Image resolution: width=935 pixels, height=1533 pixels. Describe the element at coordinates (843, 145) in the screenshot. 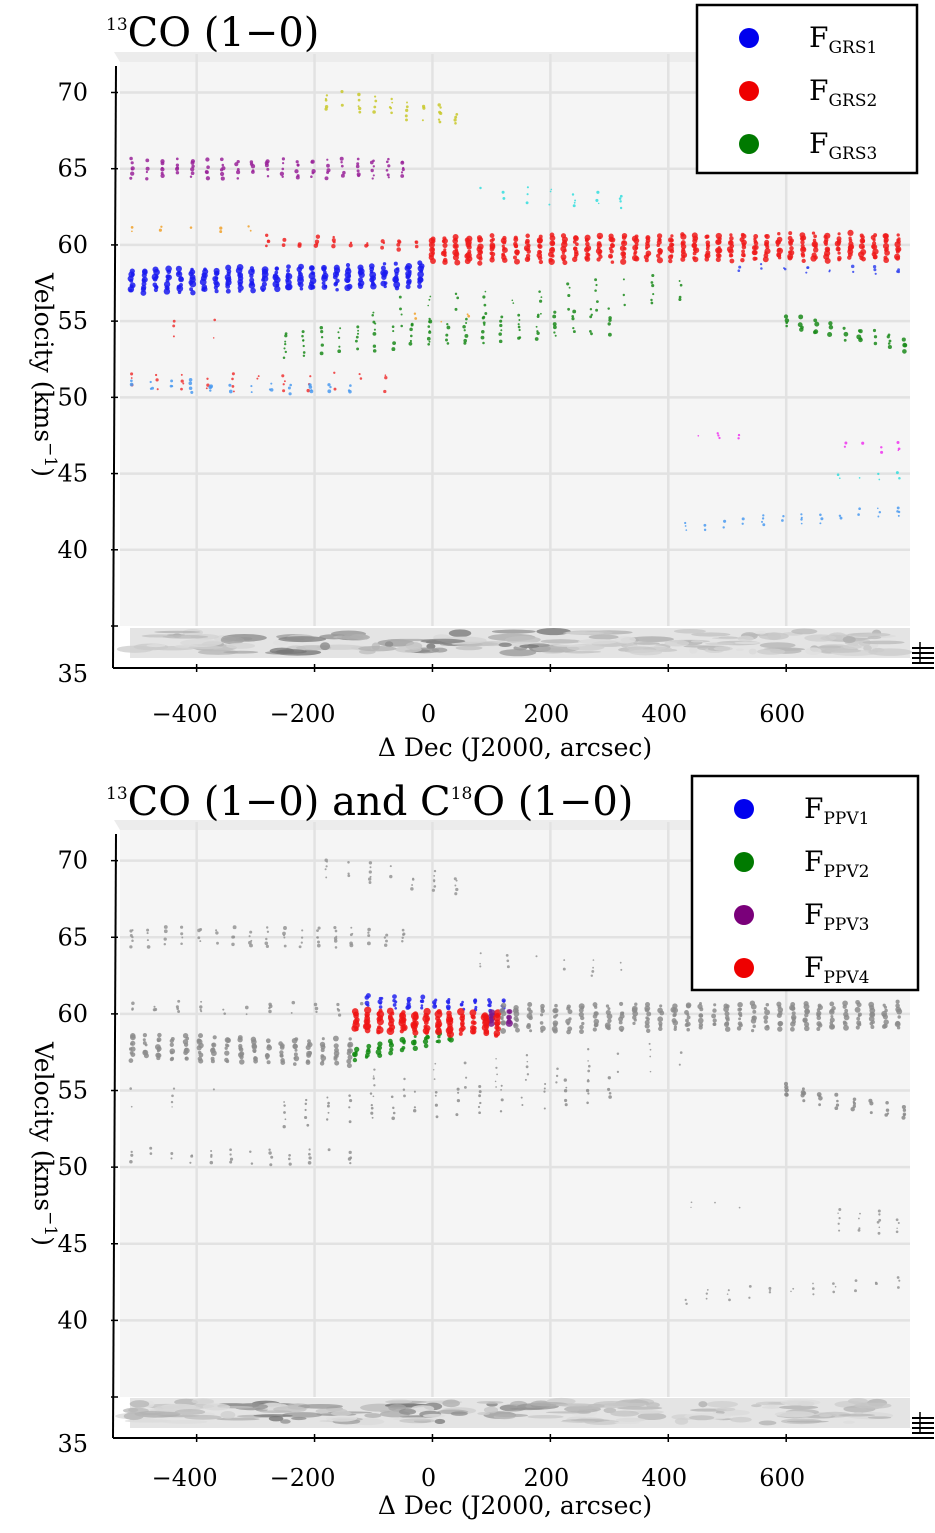

I see `legend-label: FGRS3` at that location.